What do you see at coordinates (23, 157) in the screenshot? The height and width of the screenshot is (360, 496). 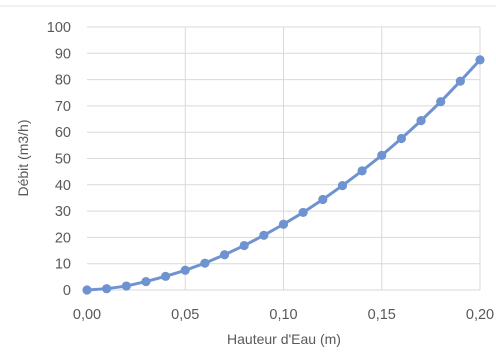 I see `y-axis-title: Débit (m3/h)` at bounding box center [23, 157].